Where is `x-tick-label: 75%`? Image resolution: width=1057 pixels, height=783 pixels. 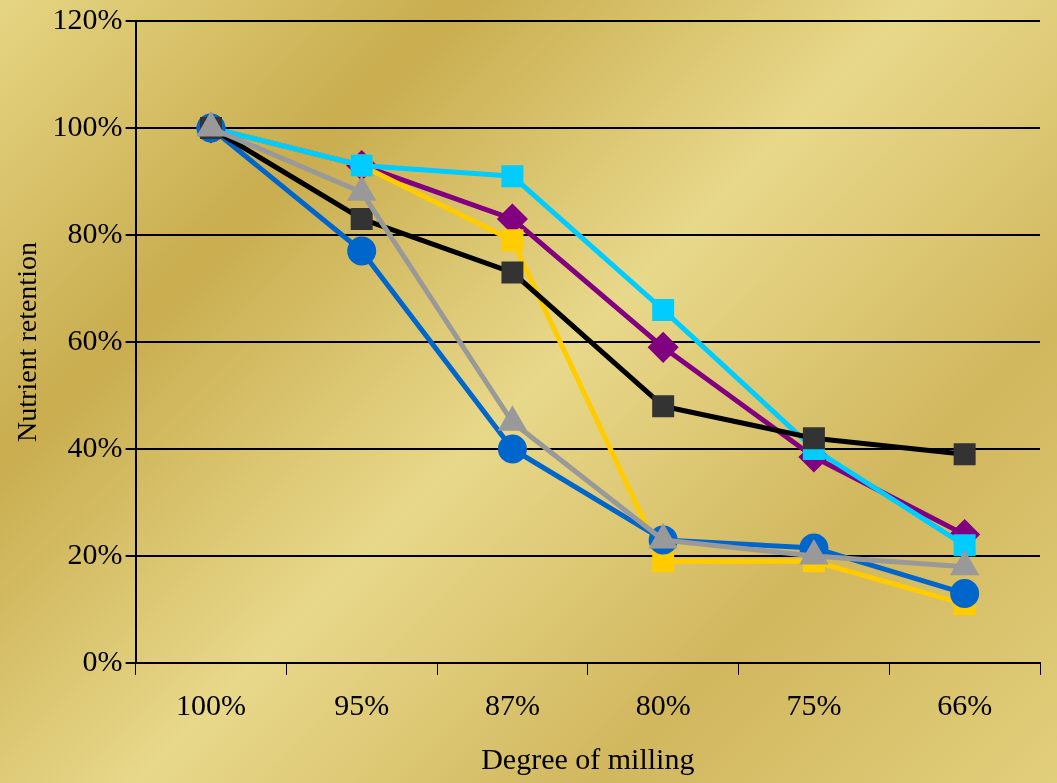
x-tick-label: 75% is located at coordinates (814, 704).